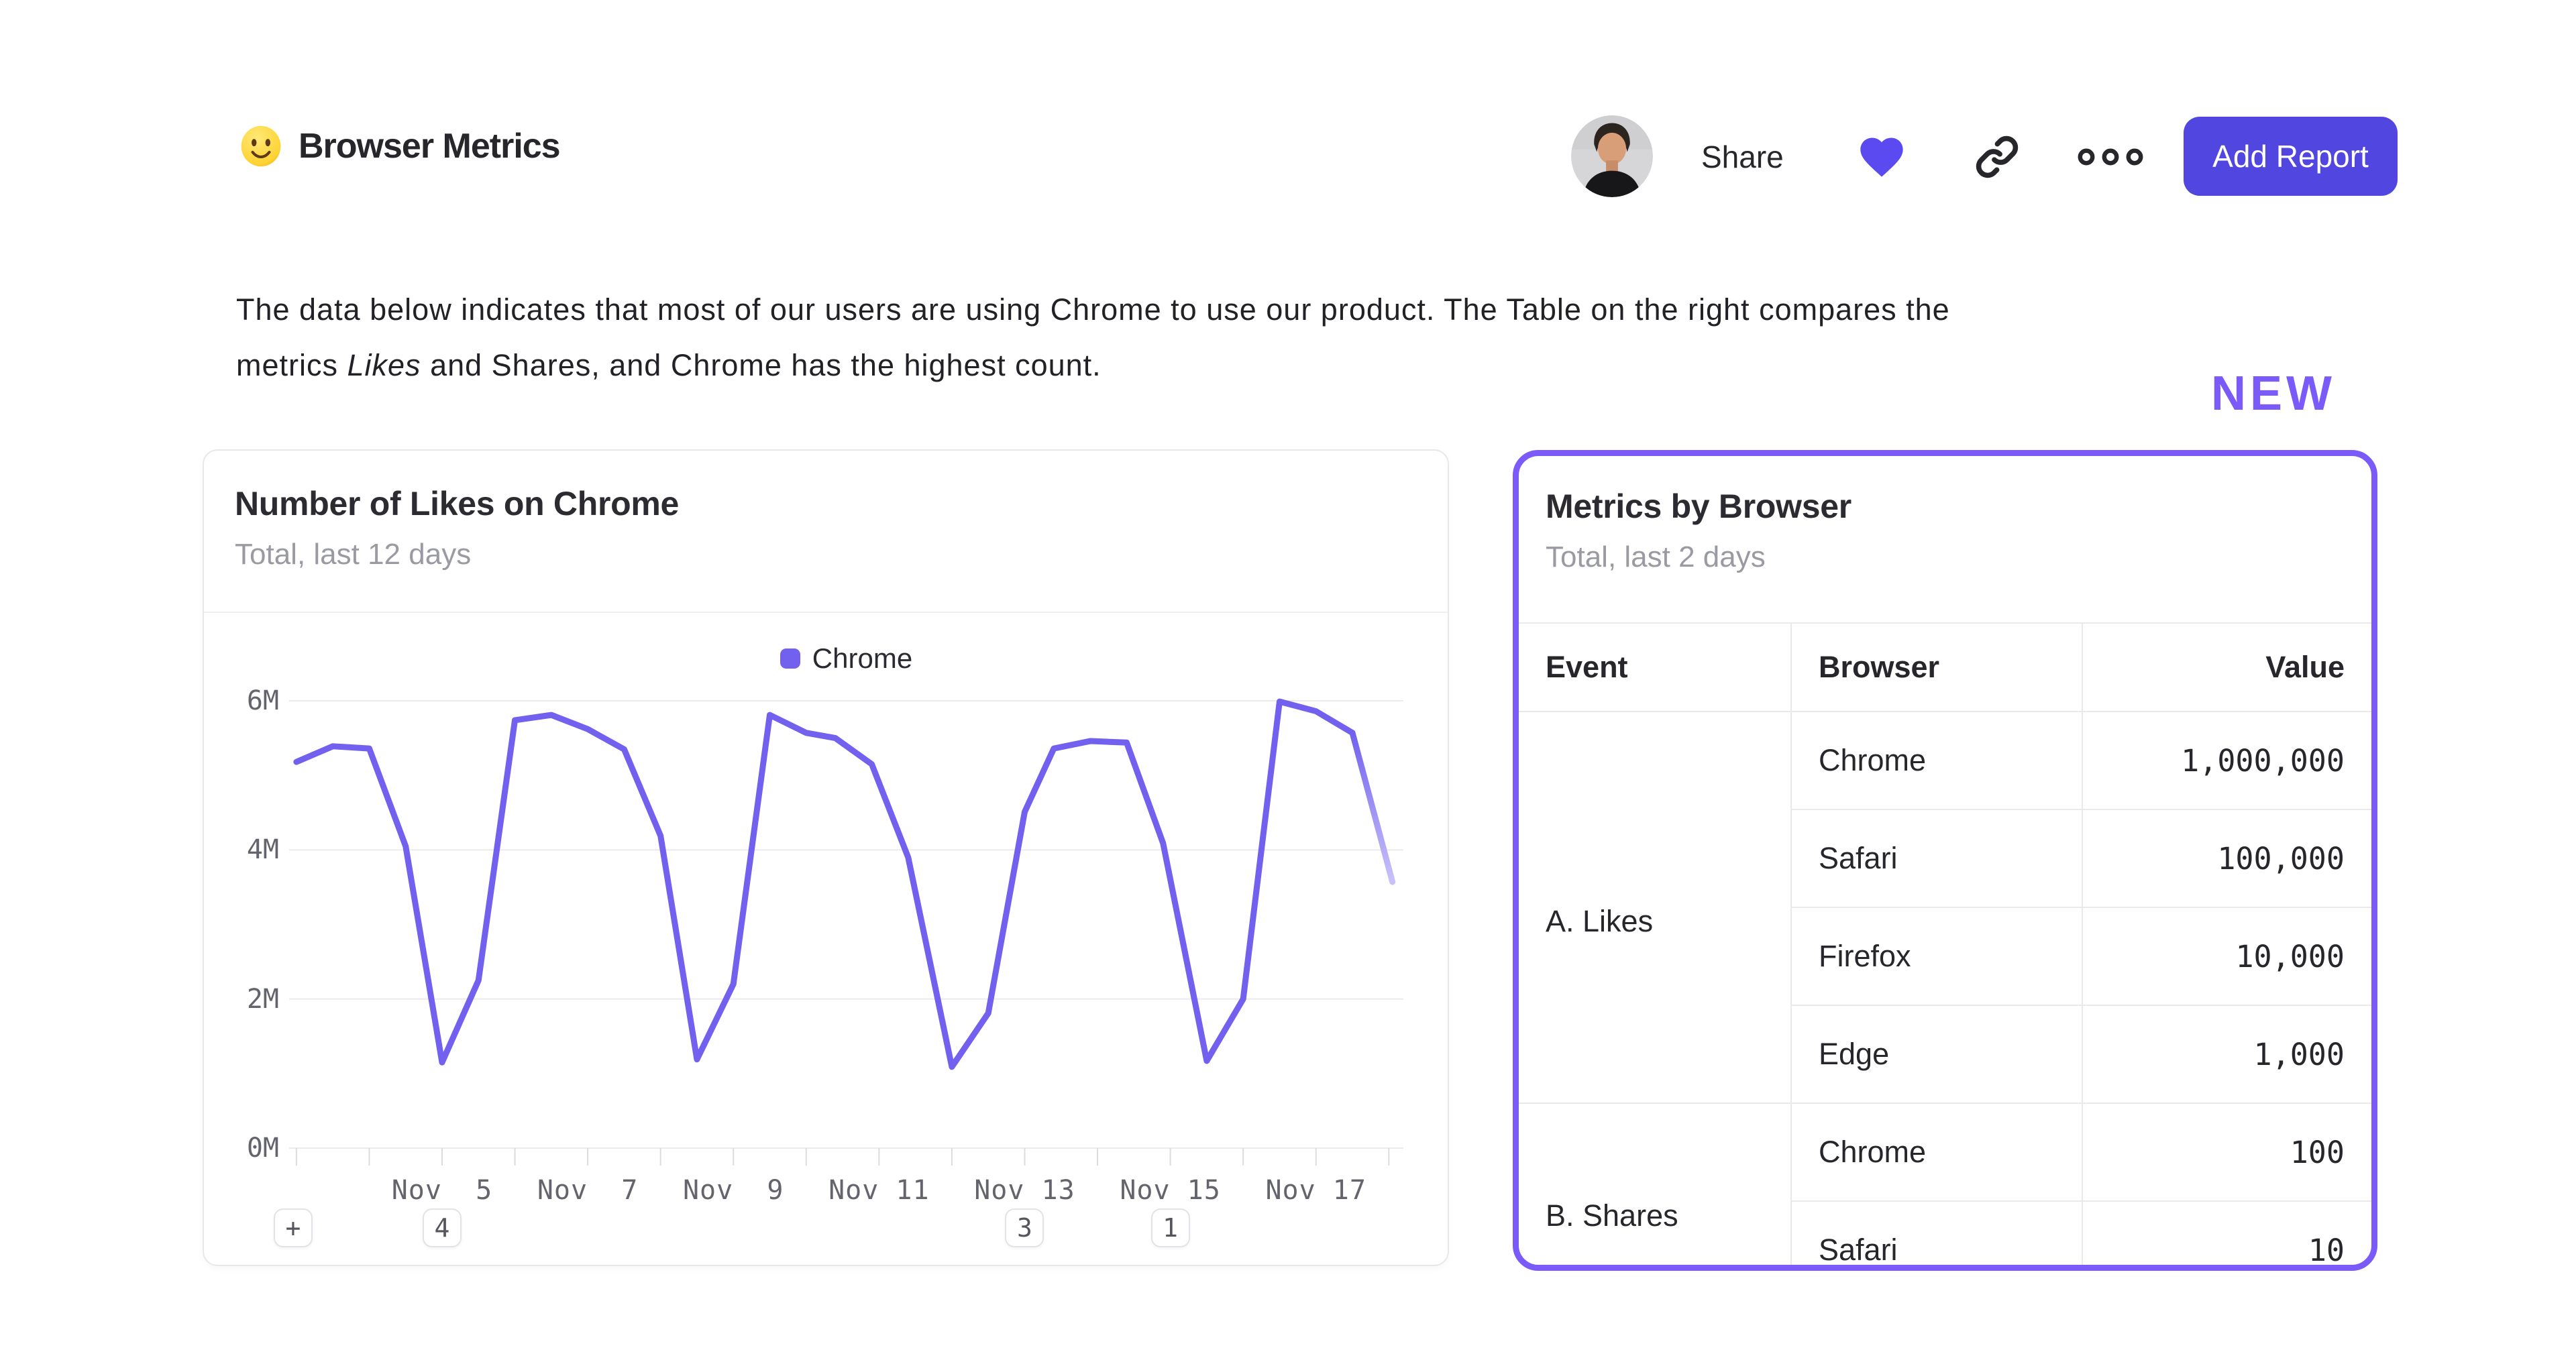 The width and height of the screenshot is (2576, 1356). What do you see at coordinates (442, 1227) in the screenshot?
I see `annotation-chip: 4` at bounding box center [442, 1227].